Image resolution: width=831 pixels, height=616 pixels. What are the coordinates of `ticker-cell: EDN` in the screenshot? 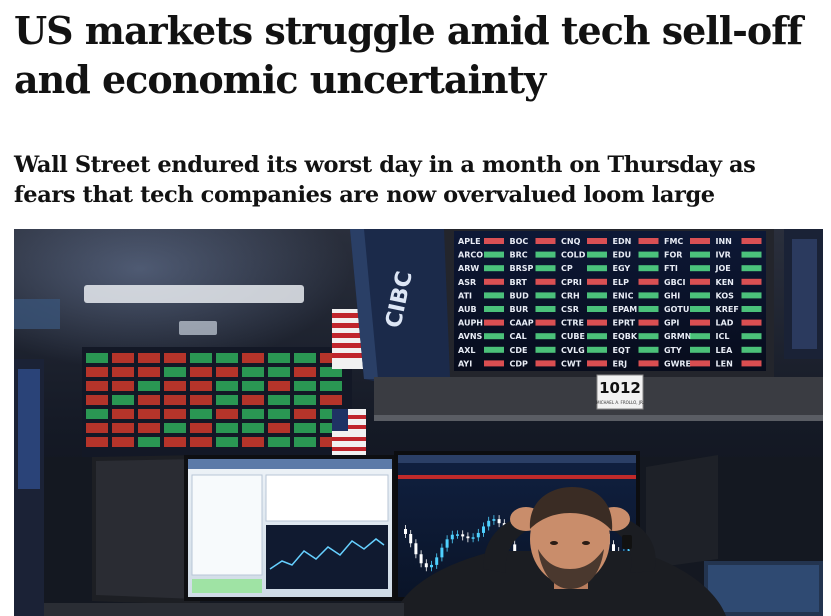 It's located at (636, 241).